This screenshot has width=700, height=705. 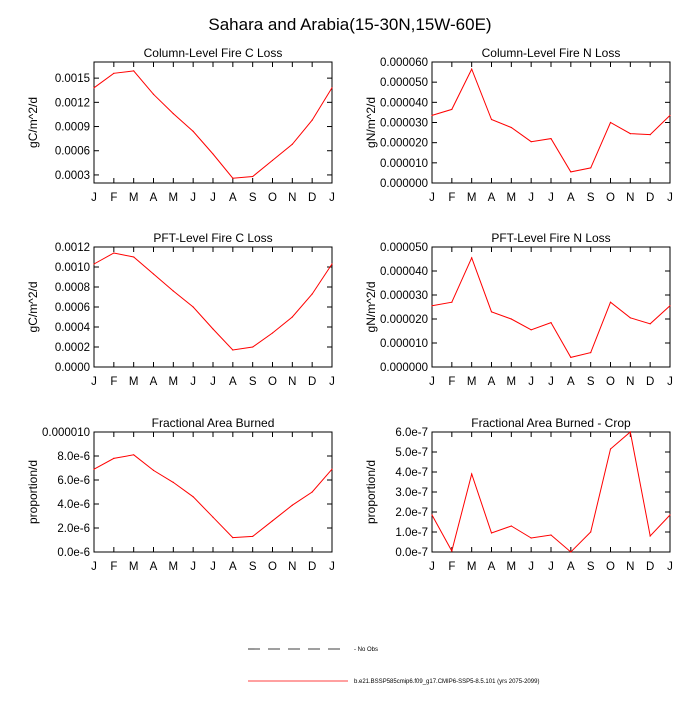 What do you see at coordinates (72, 128) in the screenshot?
I see `y-tick-label: 0.0009` at bounding box center [72, 128].